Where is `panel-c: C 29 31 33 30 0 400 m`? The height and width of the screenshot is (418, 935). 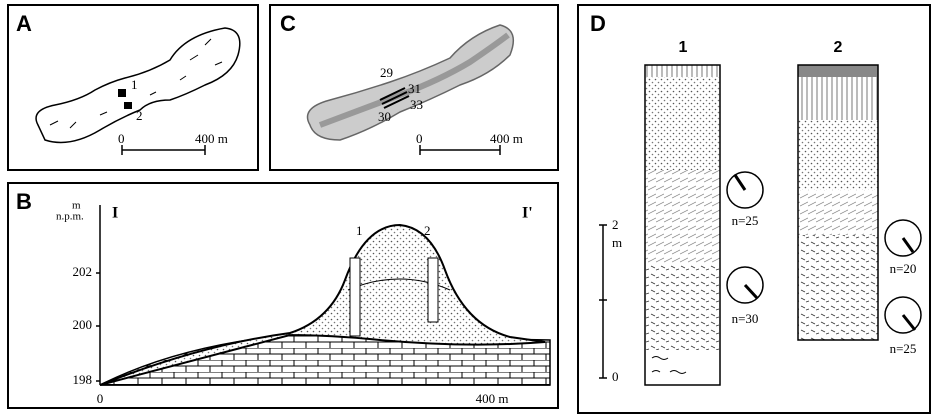
panel-c: C 29 31 33 30 0 400 m is located at coordinates (414, 87).